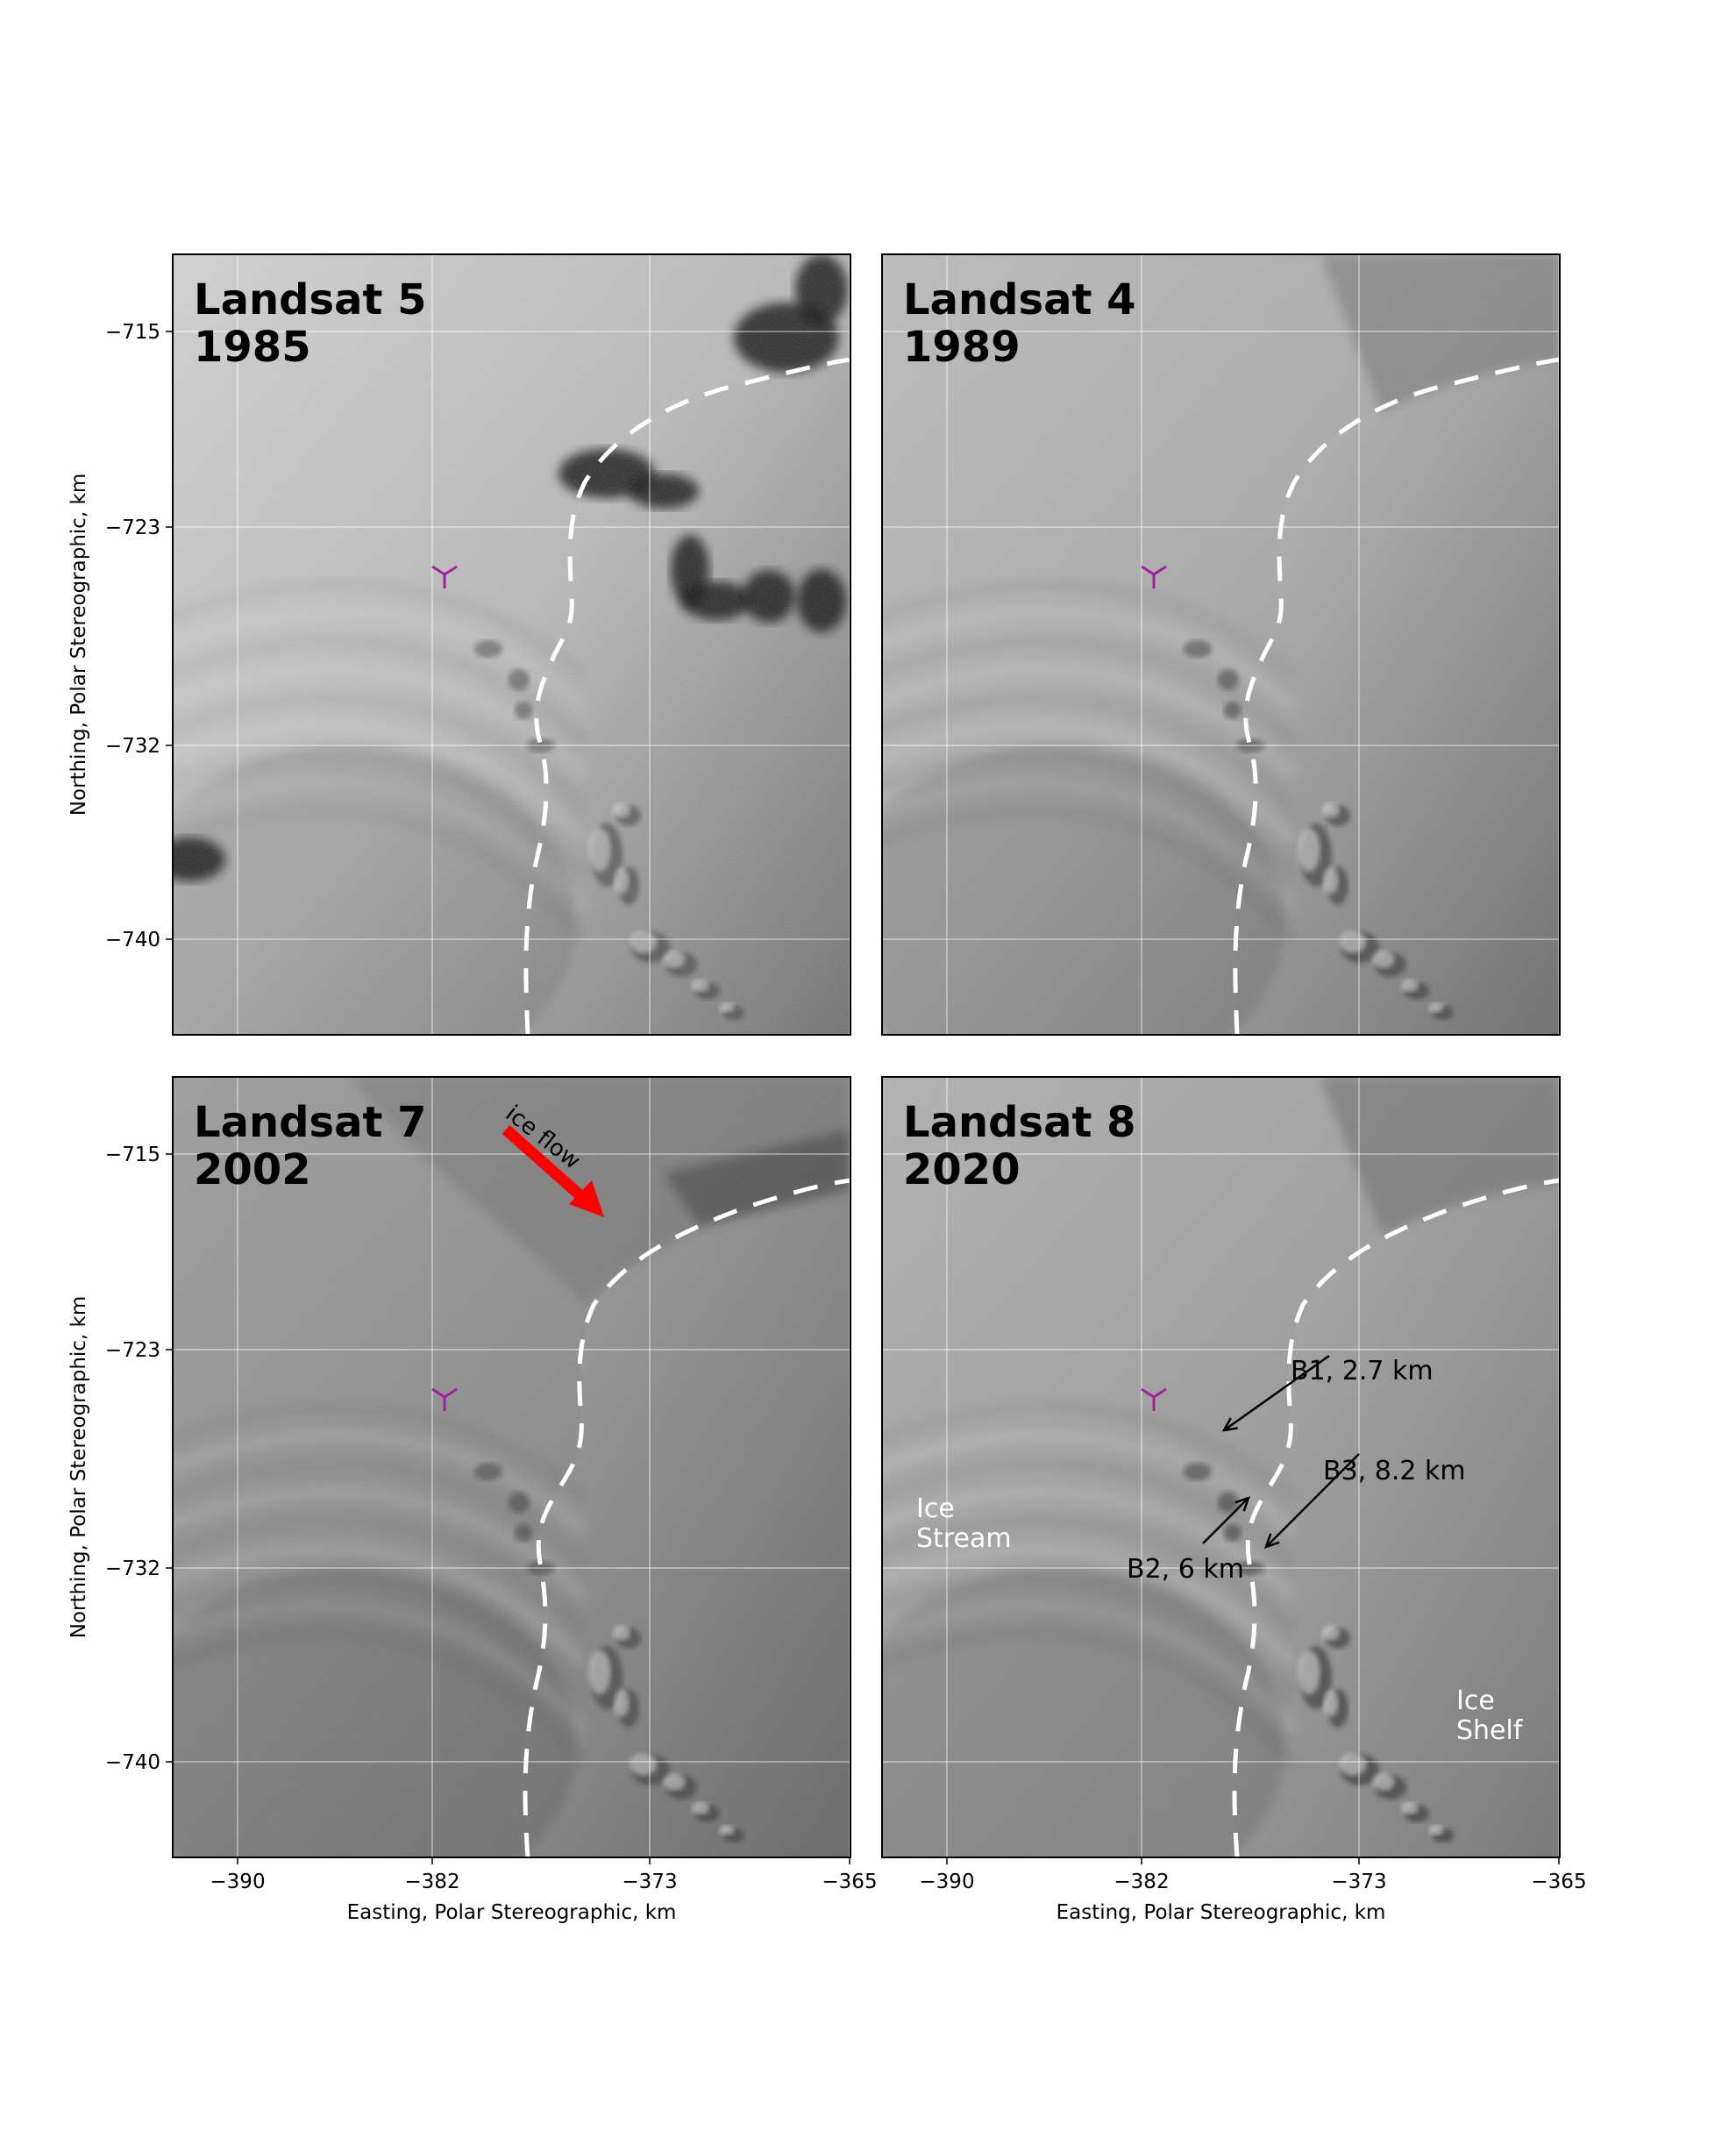 The image size is (1736, 2131). Describe the element at coordinates (544, 1163) in the screenshot. I see `arrow-icon` at that location.